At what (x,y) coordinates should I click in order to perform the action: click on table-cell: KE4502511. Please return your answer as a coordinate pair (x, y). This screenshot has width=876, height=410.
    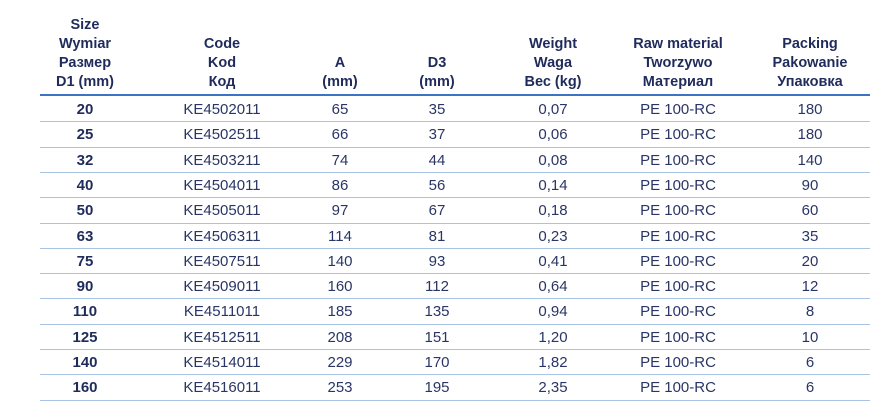
    Looking at the image, I should click on (222, 135).